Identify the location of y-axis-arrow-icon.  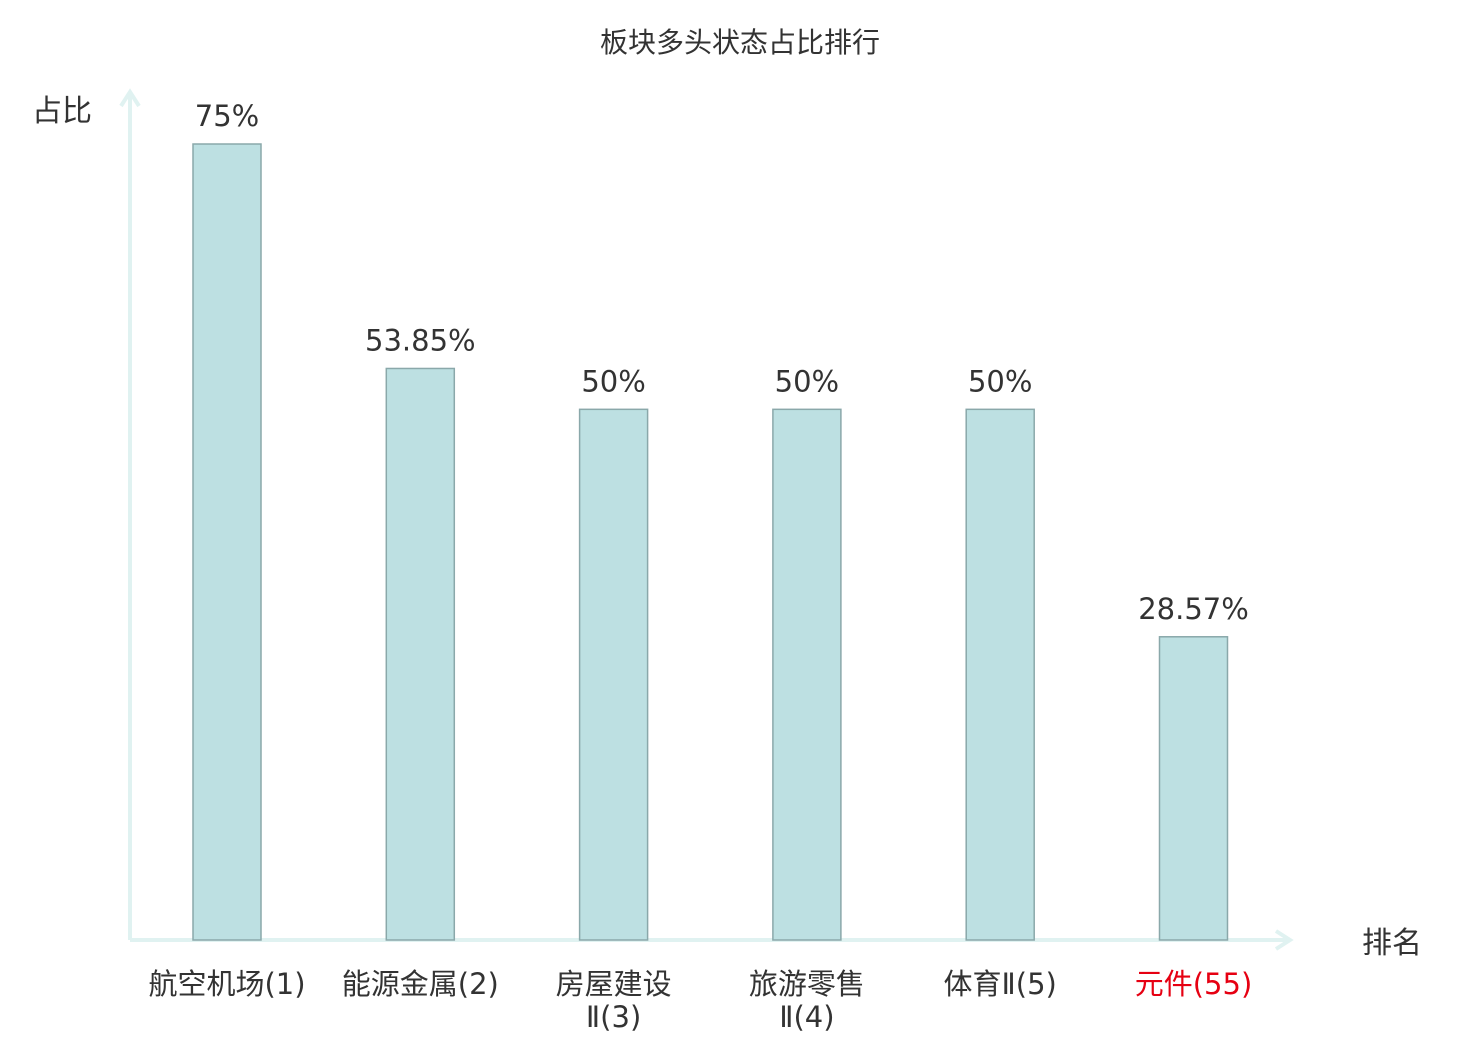
(130, 98).